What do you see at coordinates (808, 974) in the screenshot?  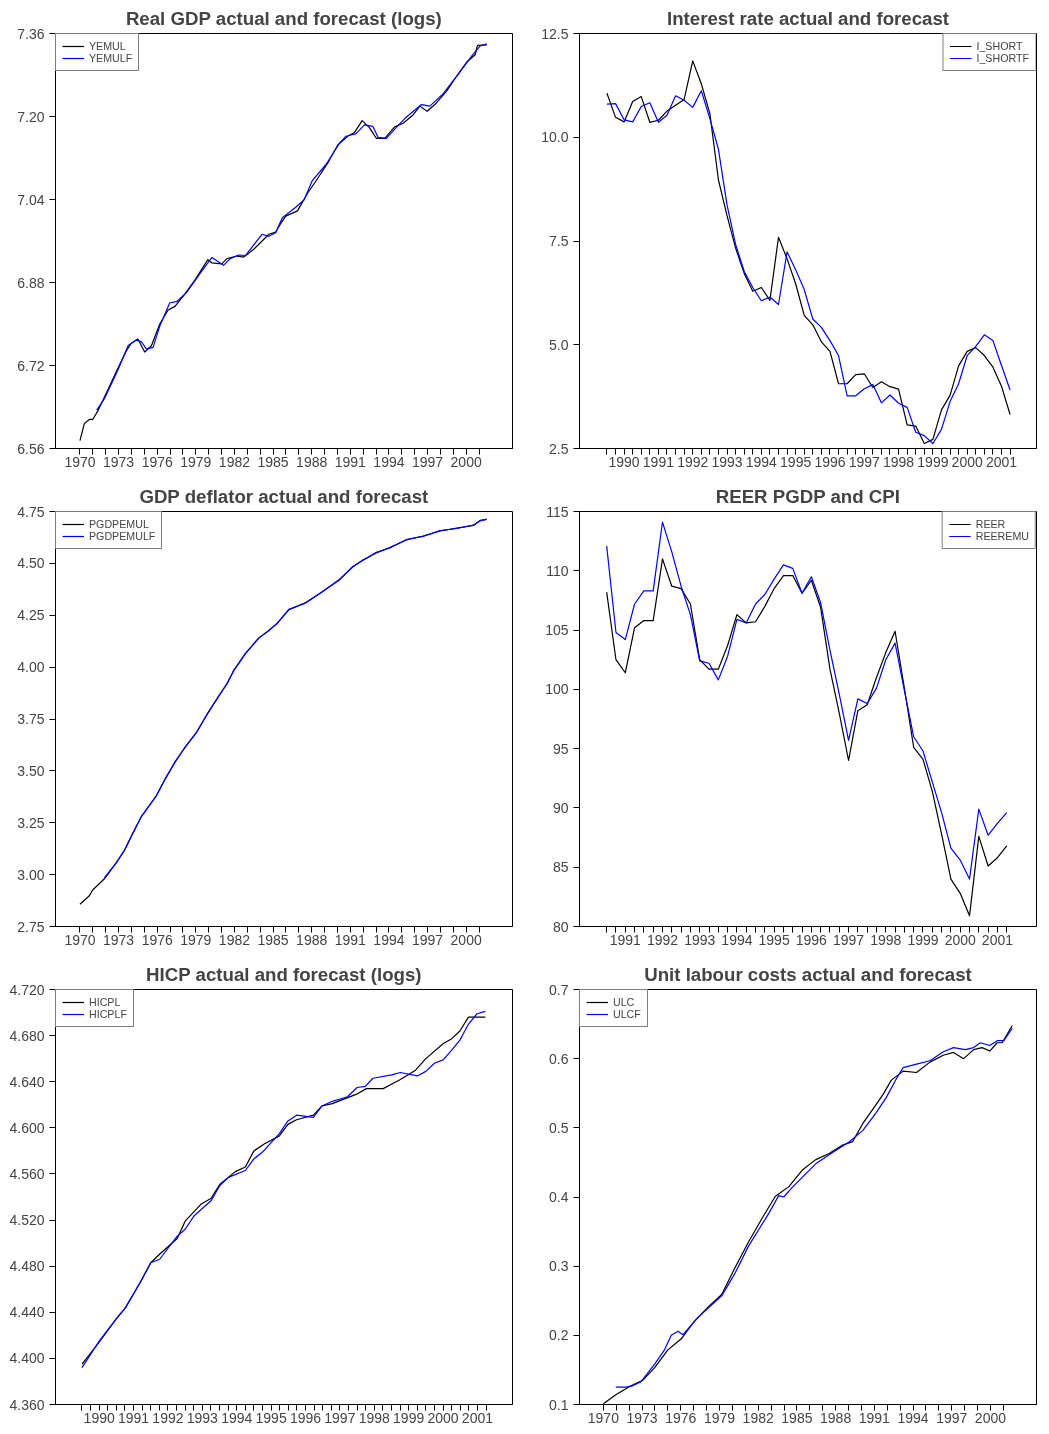 I see `chart-title: Unit labour costs actual and forecast` at bounding box center [808, 974].